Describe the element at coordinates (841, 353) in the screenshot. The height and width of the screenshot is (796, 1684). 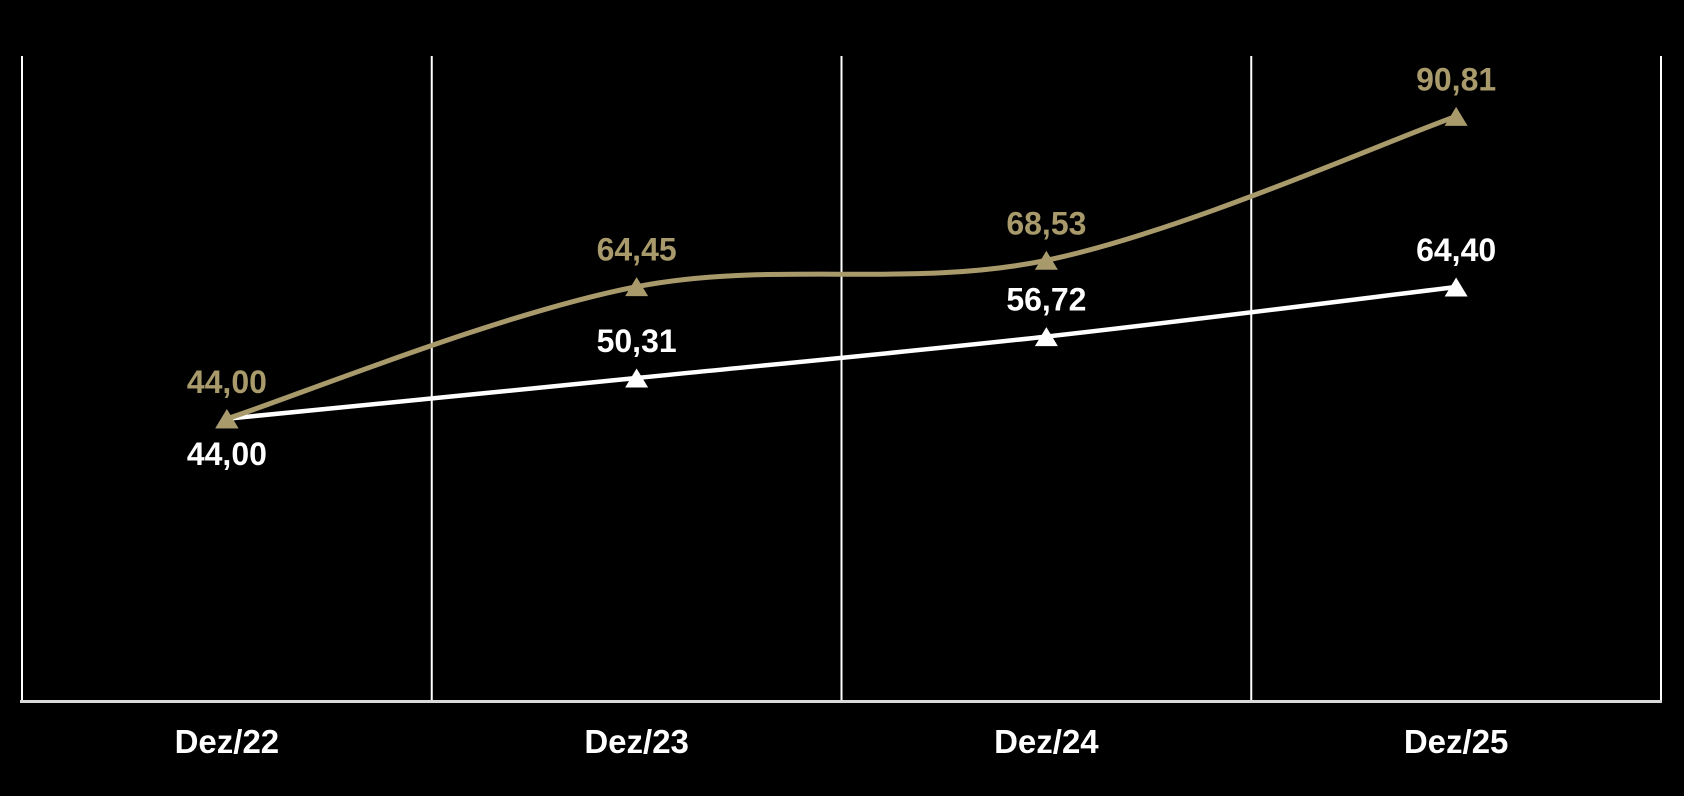
I see `series-line-white-series` at that location.